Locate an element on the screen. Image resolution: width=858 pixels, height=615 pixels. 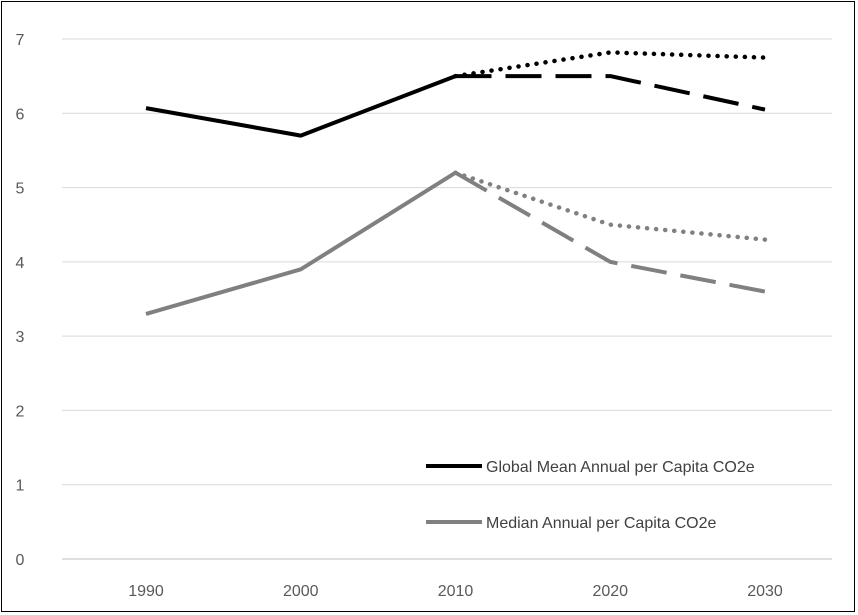
y-axis-ticks: 0 1 2 3 4 5 6 7 is located at coordinates (20, 300).